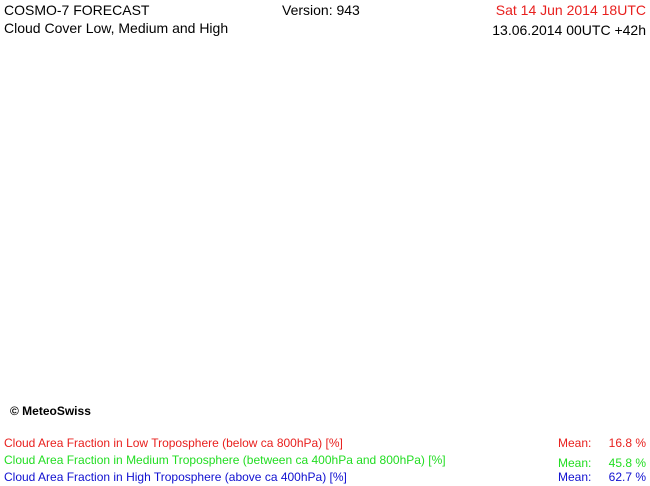  I want to click on mean-value: 62.7 %, so click(627, 477).